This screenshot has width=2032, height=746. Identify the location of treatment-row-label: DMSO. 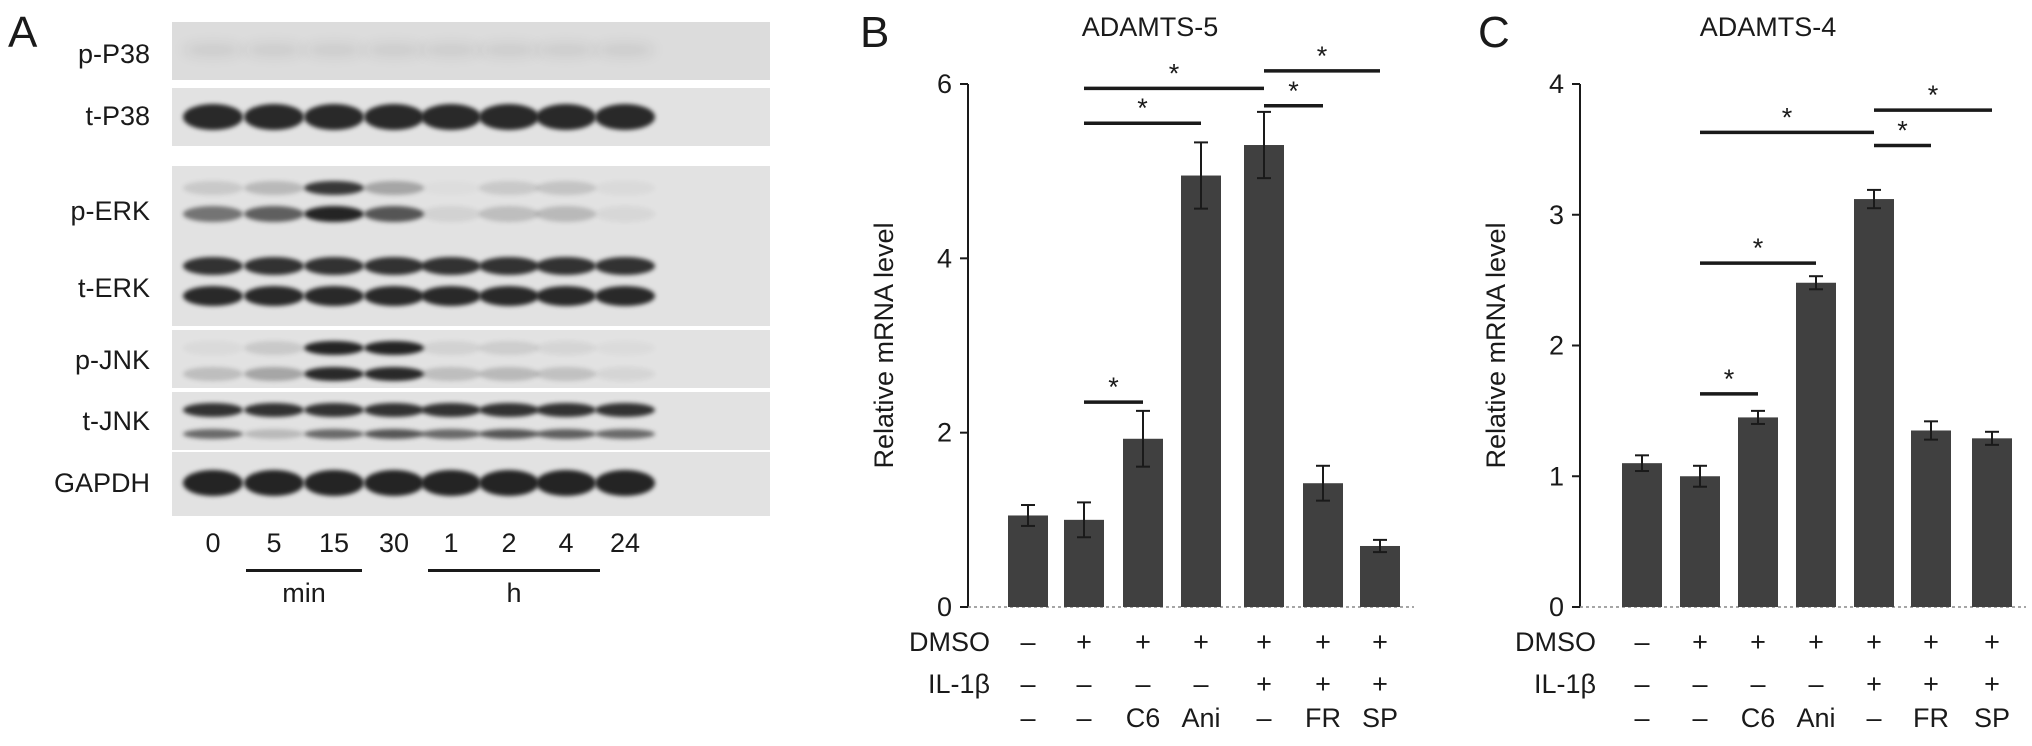
(1555, 642).